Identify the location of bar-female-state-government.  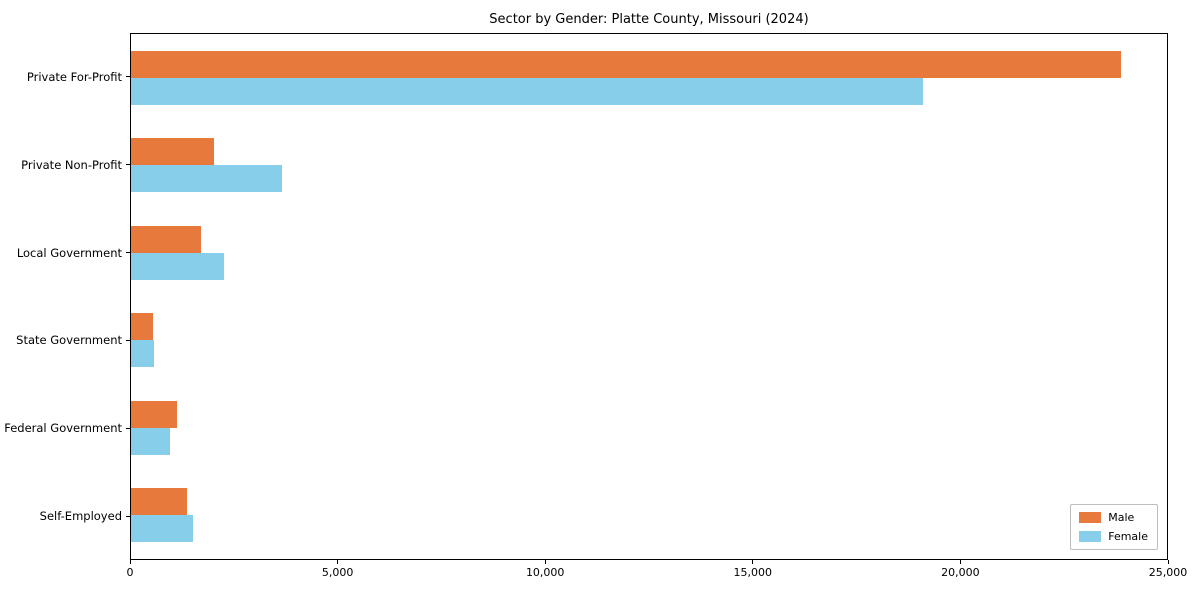
(142, 354).